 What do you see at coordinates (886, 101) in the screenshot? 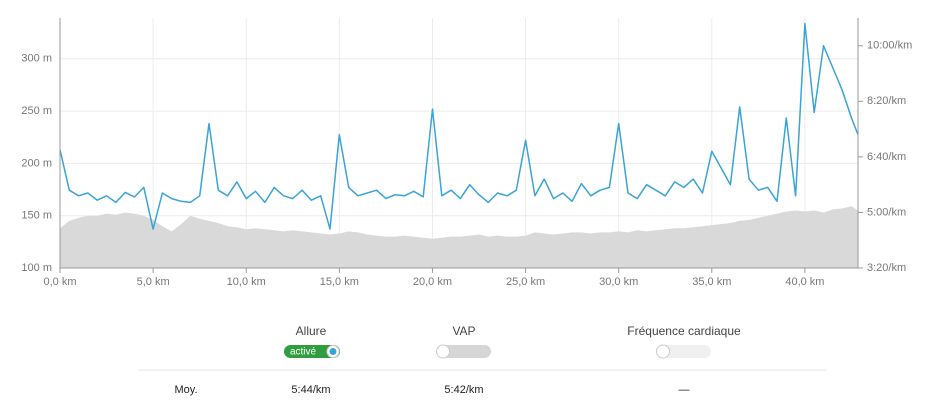
I see `y2-tick-label: 8:20/km` at bounding box center [886, 101].